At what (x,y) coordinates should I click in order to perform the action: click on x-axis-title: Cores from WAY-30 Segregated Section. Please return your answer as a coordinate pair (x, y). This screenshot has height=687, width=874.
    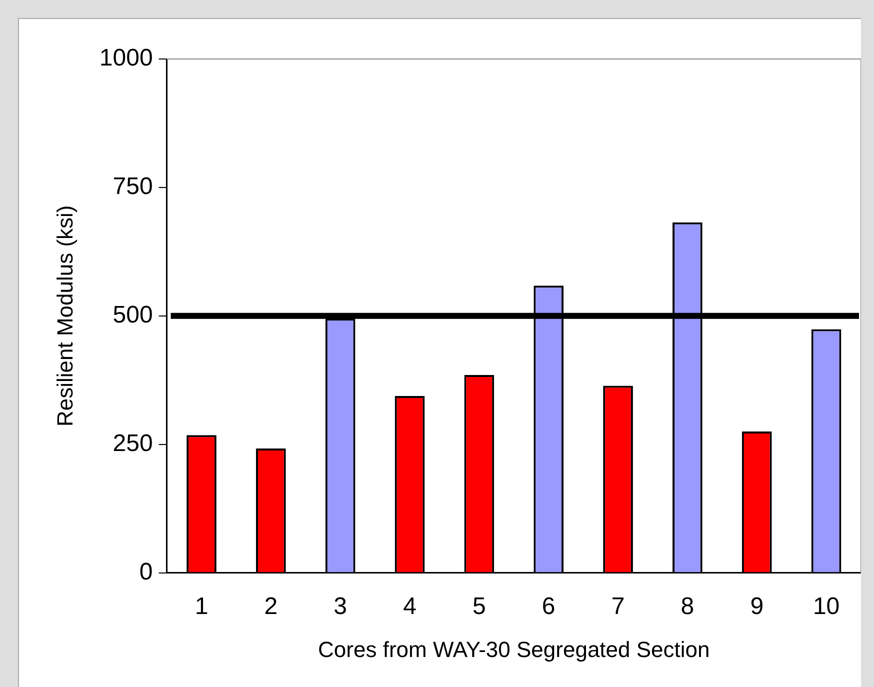
    Looking at the image, I should click on (514, 649).